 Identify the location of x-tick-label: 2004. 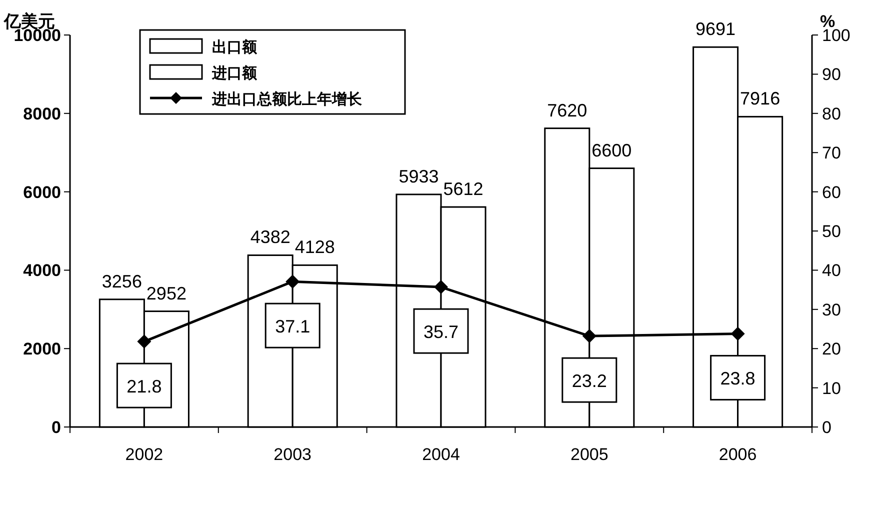
(441, 454).